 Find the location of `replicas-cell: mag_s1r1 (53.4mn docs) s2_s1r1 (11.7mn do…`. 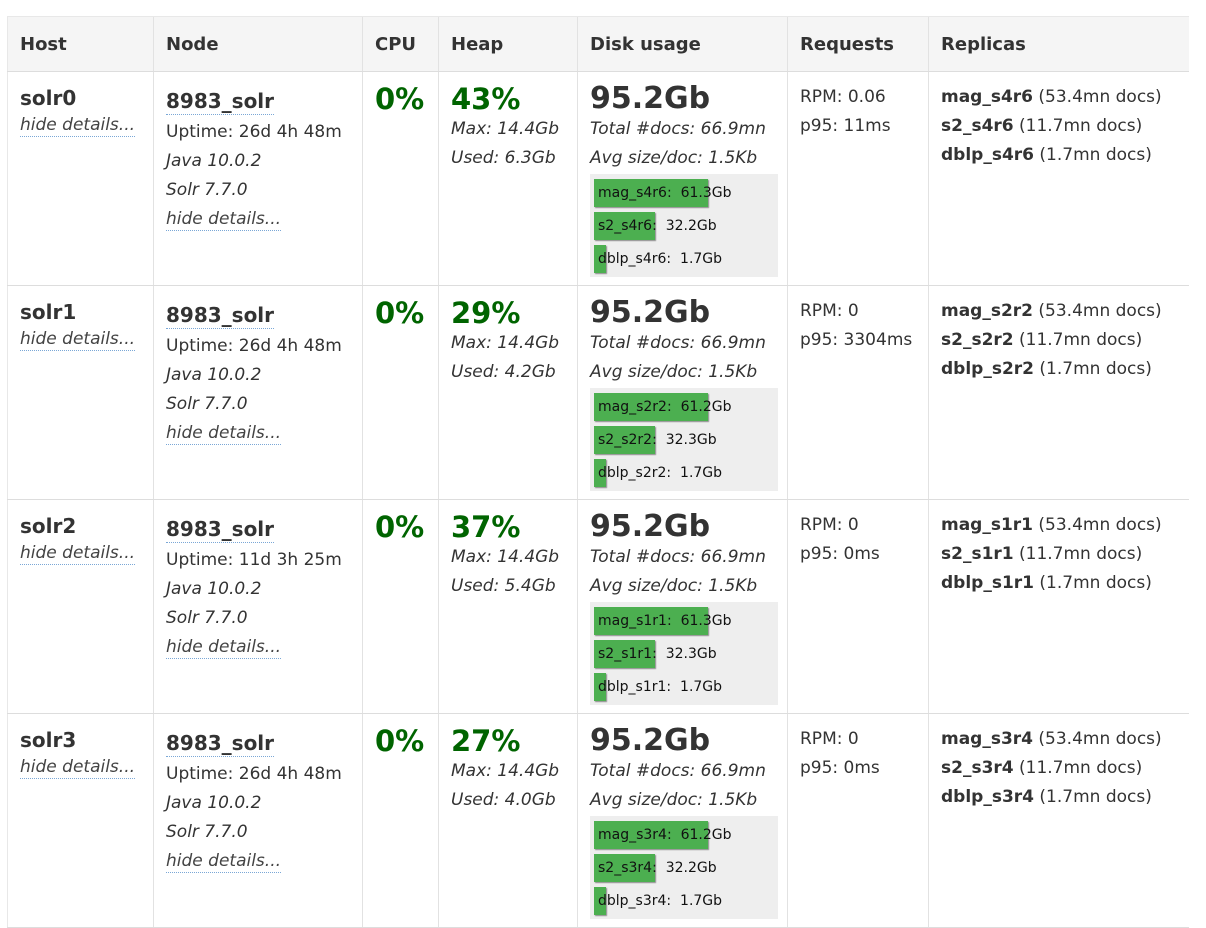

replicas-cell: mag_s1r1 (53.4mn docs) s2_s1r1 (11.7mn do… is located at coordinates (1058, 606).